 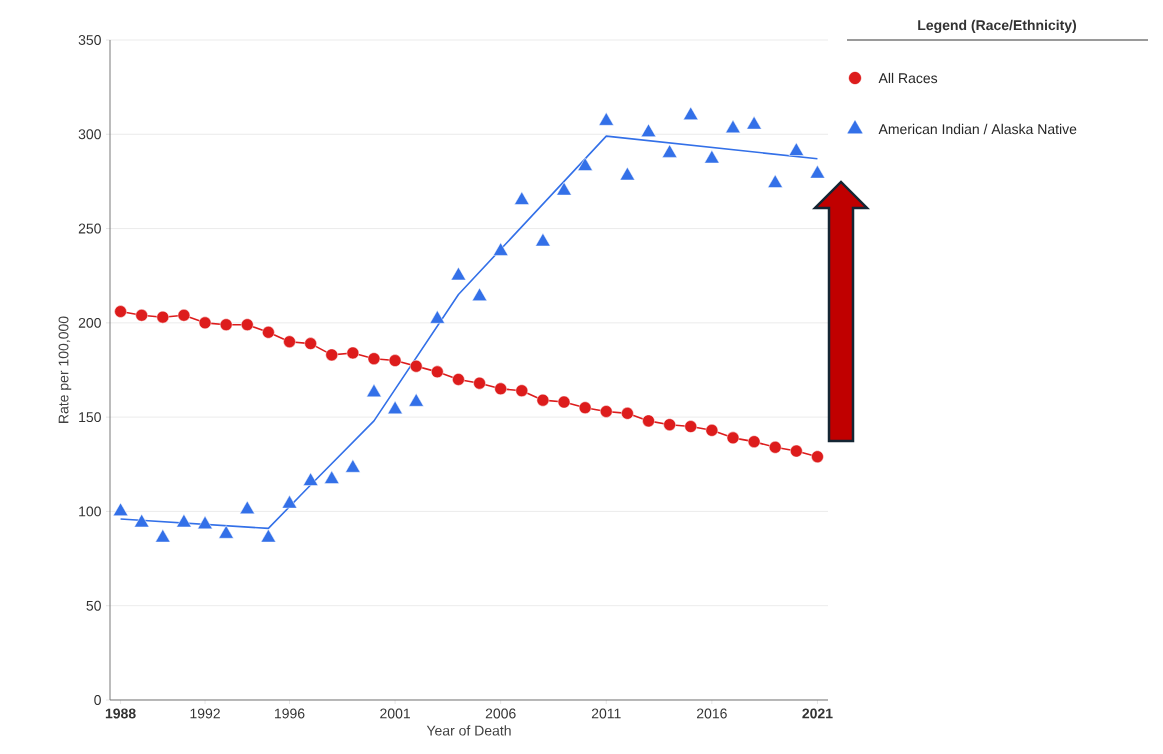 What do you see at coordinates (977, 129) in the screenshot?
I see `legend-label: American Indian / Alaska Native` at bounding box center [977, 129].